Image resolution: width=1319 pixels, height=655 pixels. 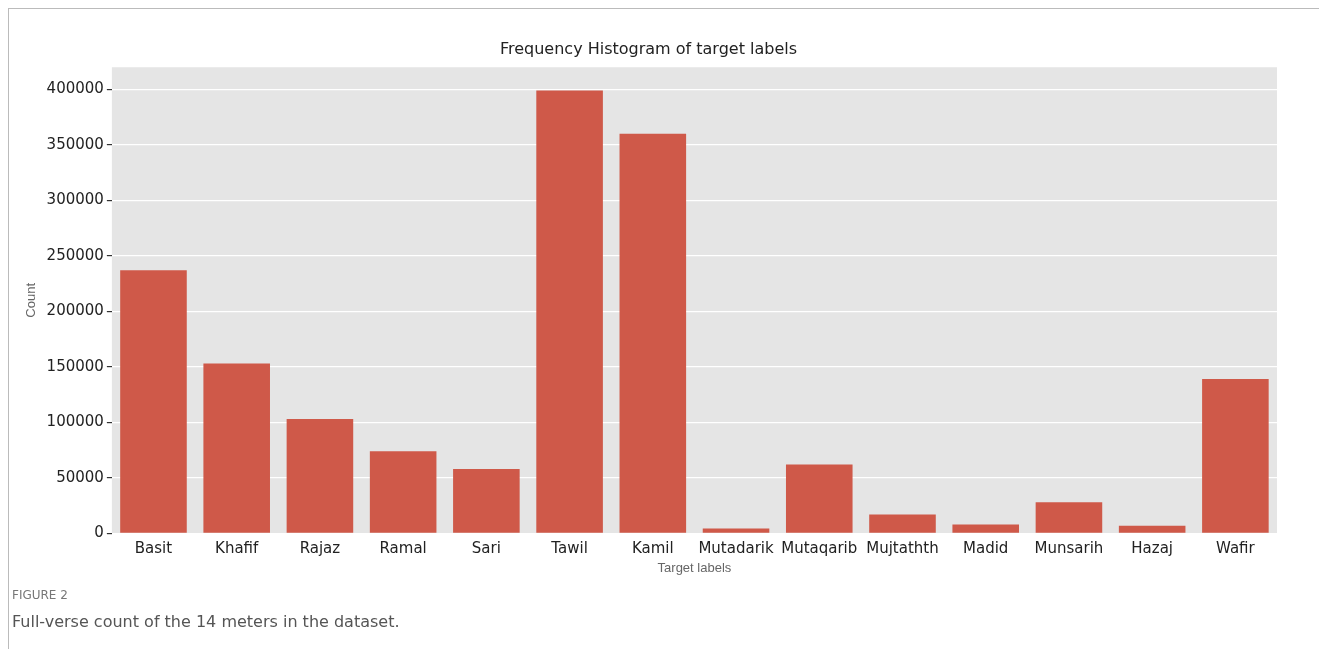 What do you see at coordinates (40, 595) in the screenshot?
I see `caption: FIGURE 2` at bounding box center [40, 595].